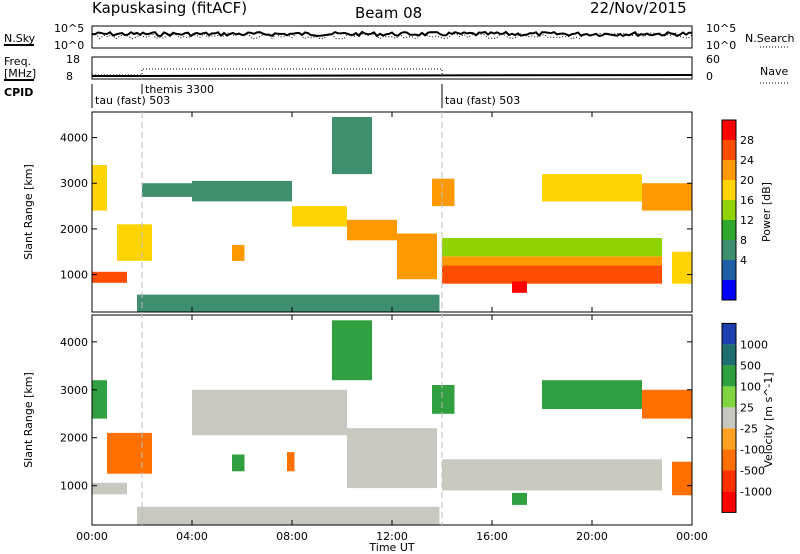 The width and height of the screenshot is (800, 554). Describe the element at coordinates (92, 536) in the screenshot. I see `x-tick-label: 00:00` at that location.